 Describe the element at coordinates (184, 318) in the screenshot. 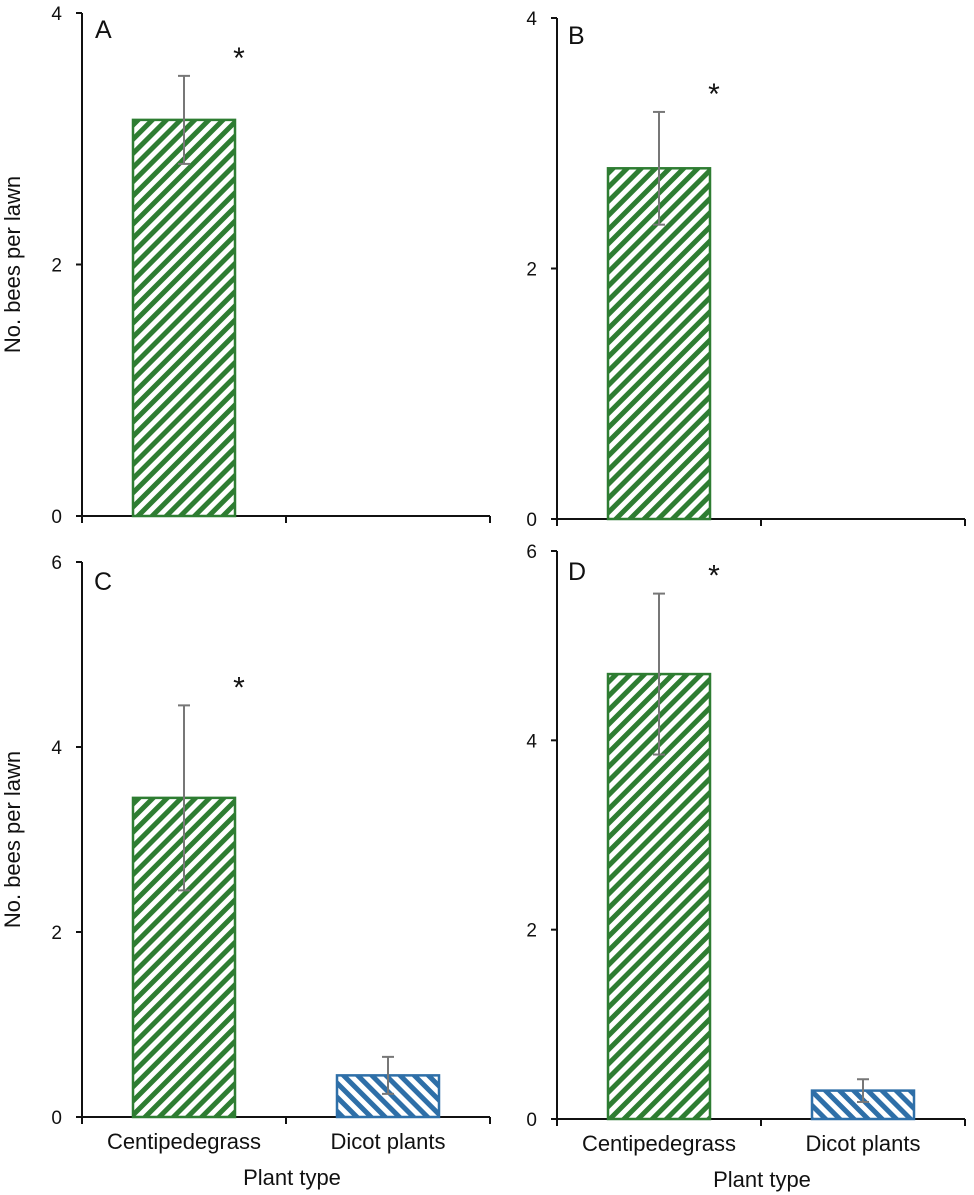

I see `bar-centipedegrass` at that location.